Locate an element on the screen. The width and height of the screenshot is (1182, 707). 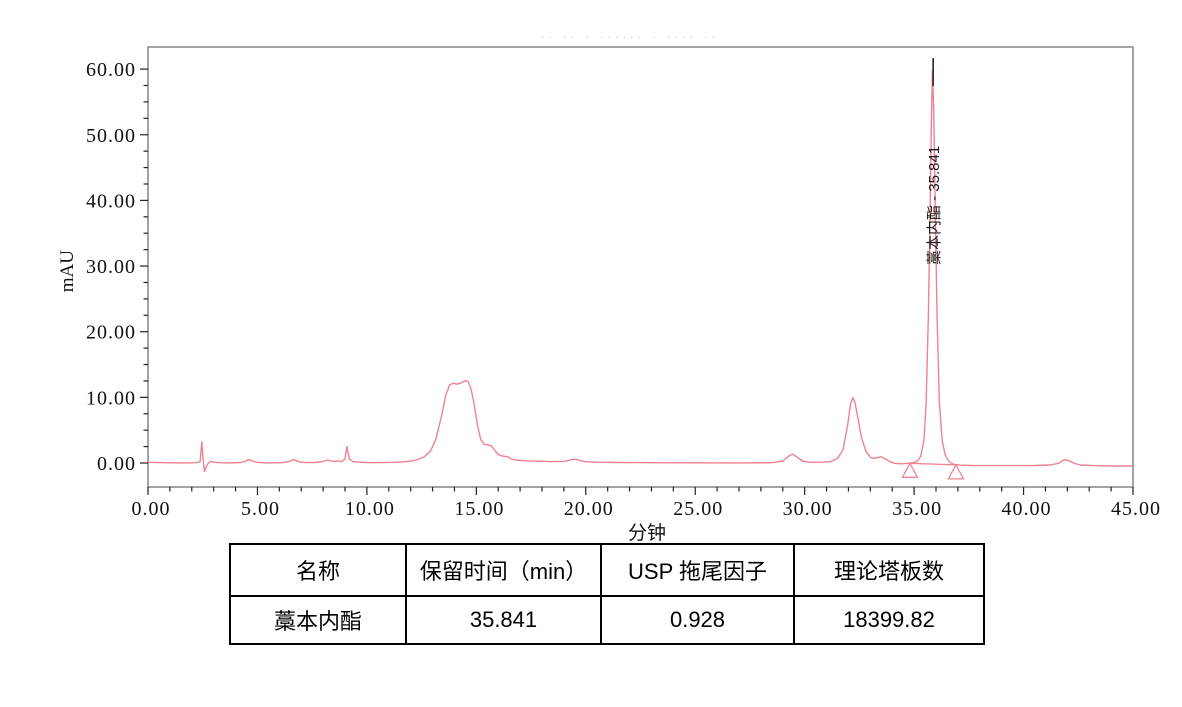
x-tick-label: 10.00 is located at coordinates (370, 509).